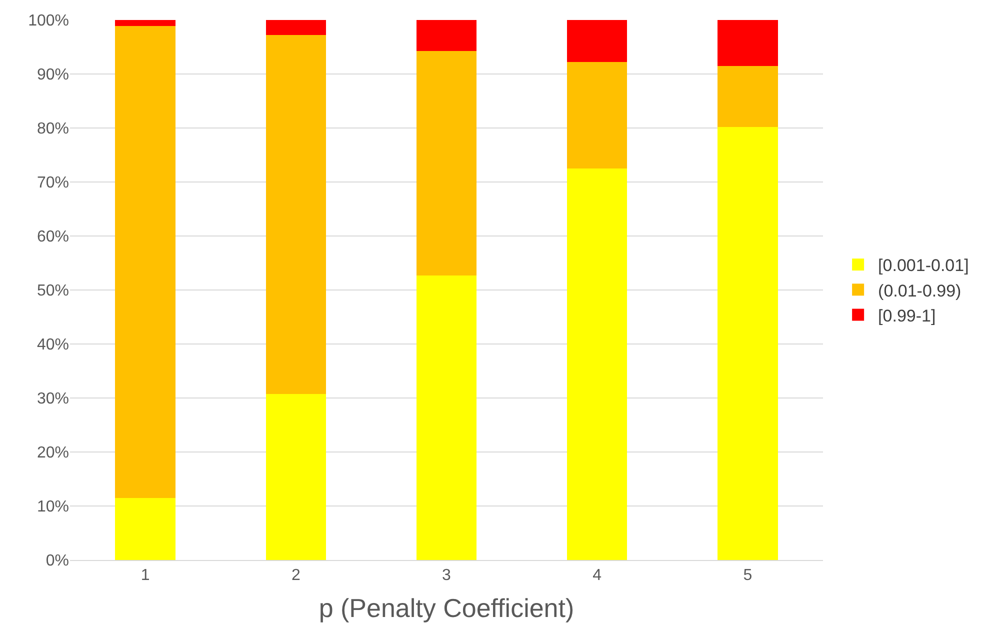 The width and height of the screenshot is (986, 640). What do you see at coordinates (52, 399) in the screenshot?
I see `y-tick-label: 30%` at bounding box center [52, 399].